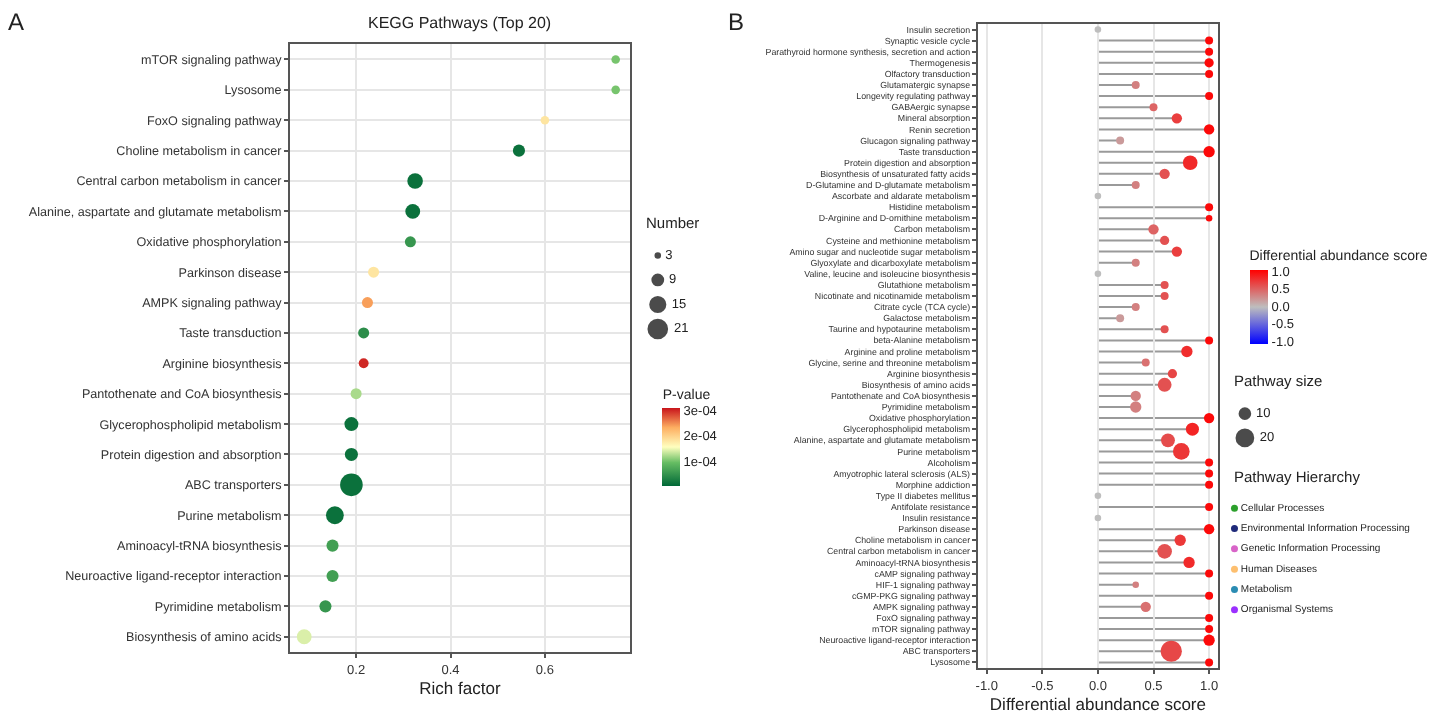 This screenshot has height=726, width=1438. Describe the element at coordinates (16, 22) in the screenshot. I see `text: A` at that location.